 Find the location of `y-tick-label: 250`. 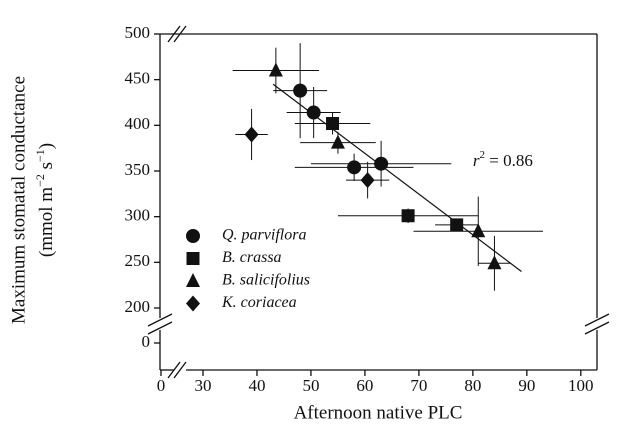

y-tick-label: 250 is located at coordinates (138, 260).